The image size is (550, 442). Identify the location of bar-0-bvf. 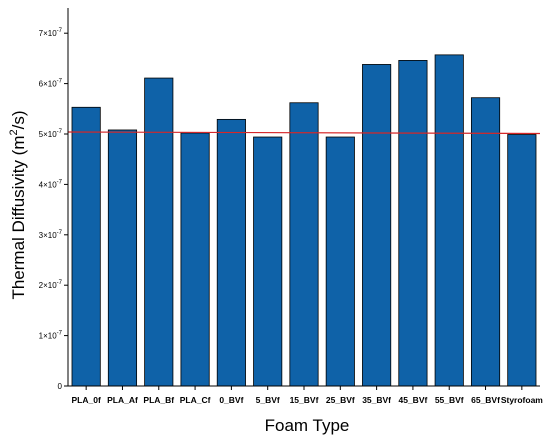
(231, 252).